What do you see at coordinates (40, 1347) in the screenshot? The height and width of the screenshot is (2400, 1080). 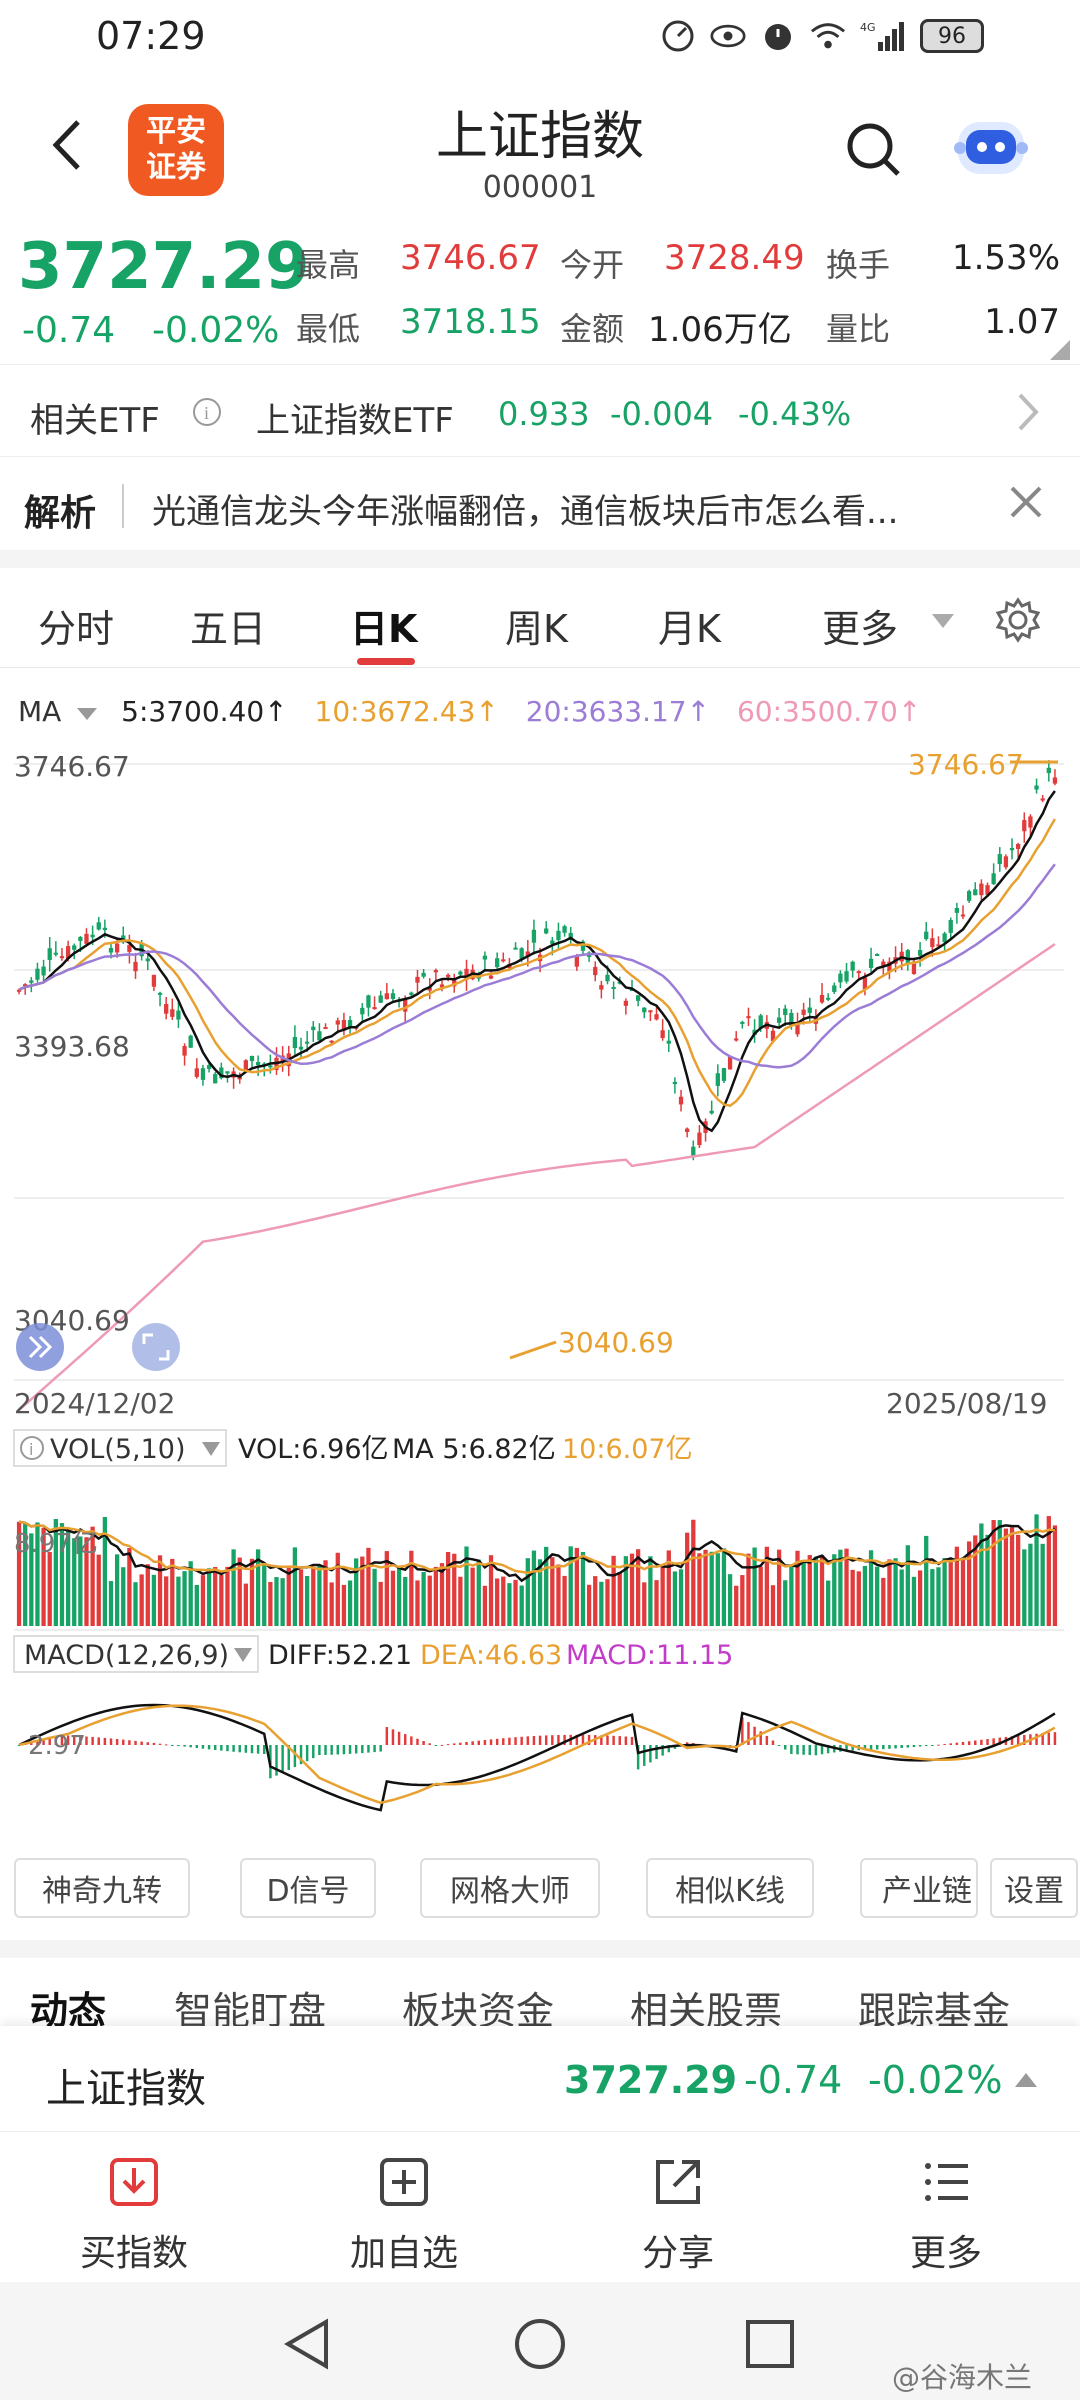 I see `scroll-forward-button` at bounding box center [40, 1347].